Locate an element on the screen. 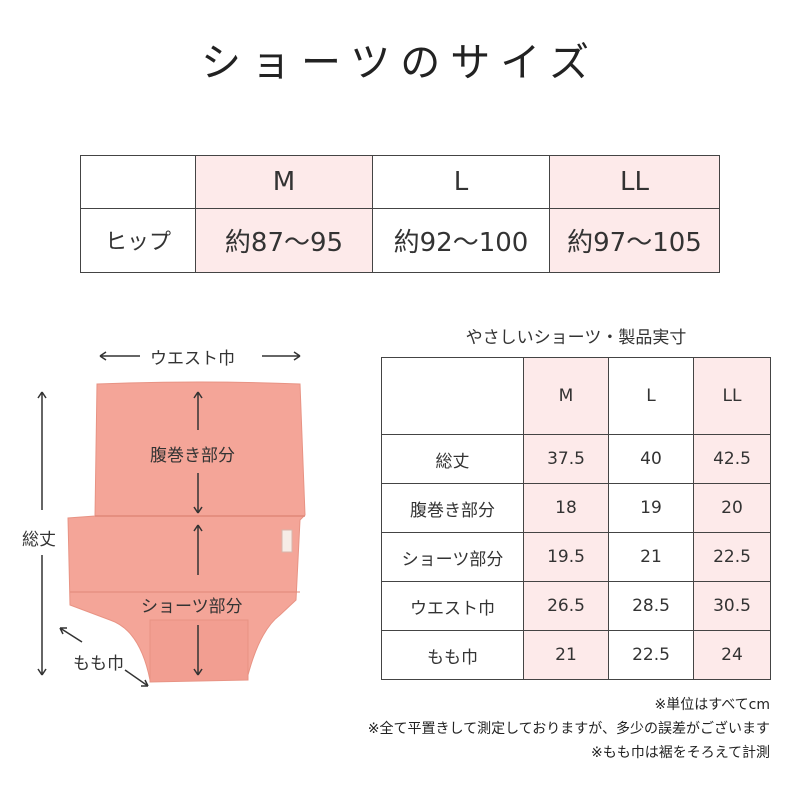 The width and height of the screenshot is (800, 800). garment-diagram is located at coordinates (171, 519).